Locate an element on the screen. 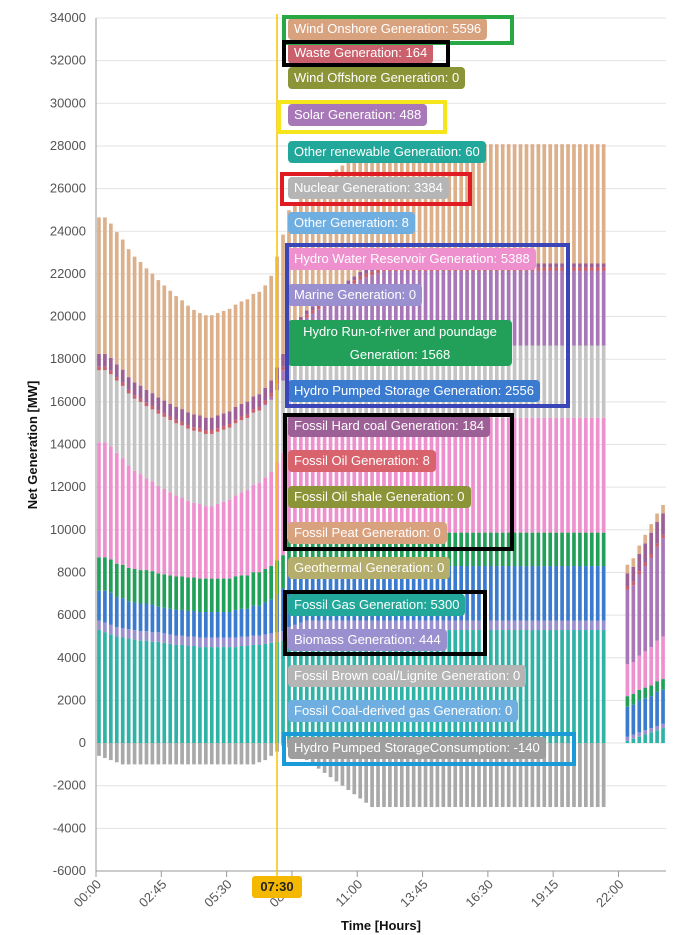 The height and width of the screenshot is (935, 696). y-tick-label: 14000 is located at coordinates (68, 444).